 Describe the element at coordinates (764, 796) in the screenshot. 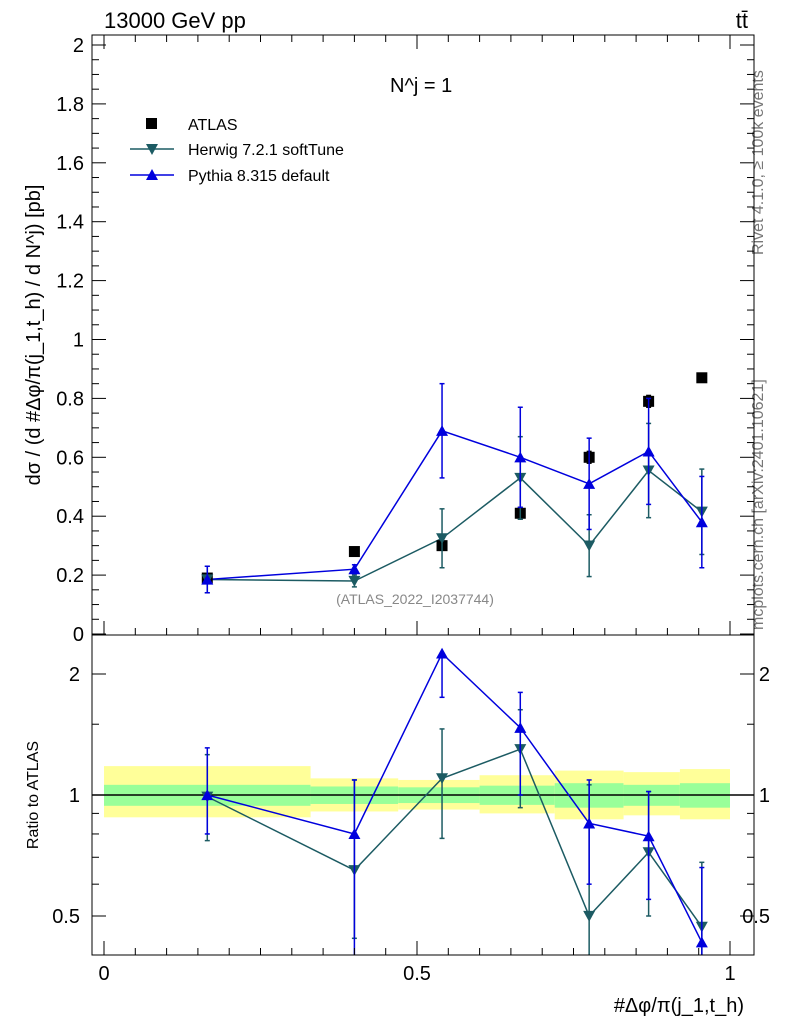

I see `ratio-ytick-label-right: 1` at that location.